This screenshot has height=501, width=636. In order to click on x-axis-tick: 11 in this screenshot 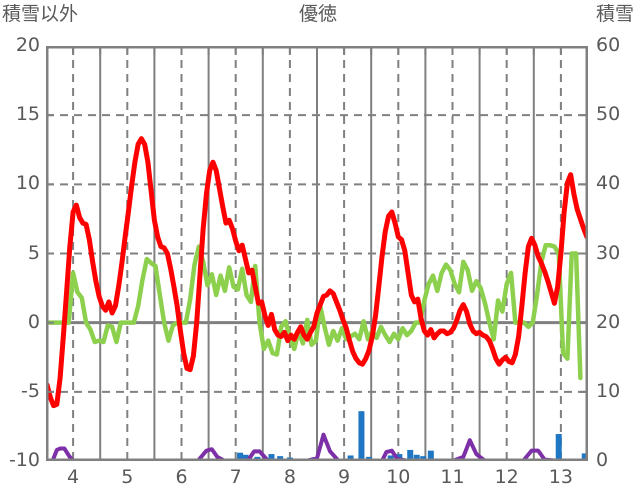, I will do `click(452, 477)`.